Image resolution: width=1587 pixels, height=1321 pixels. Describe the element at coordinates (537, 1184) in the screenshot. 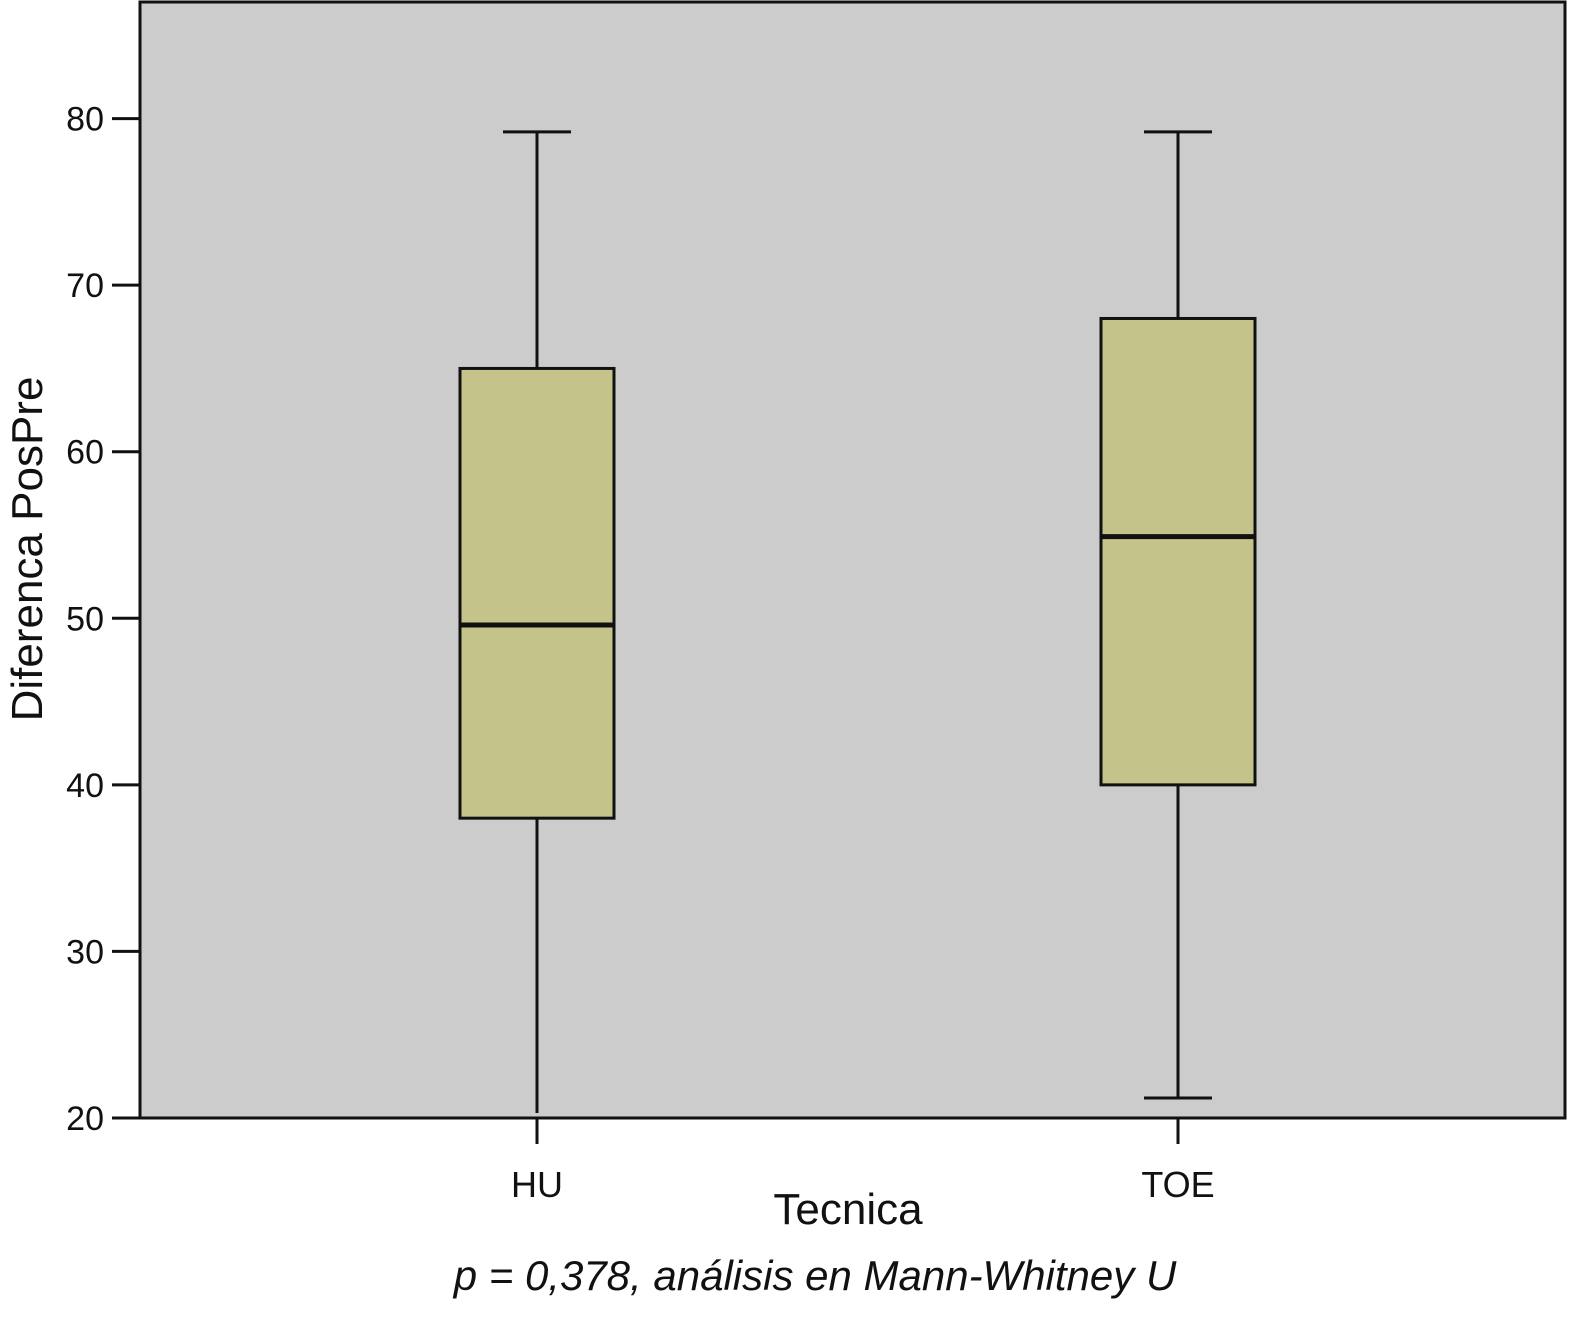

I see `x-tick-label-hu: HU` at that location.